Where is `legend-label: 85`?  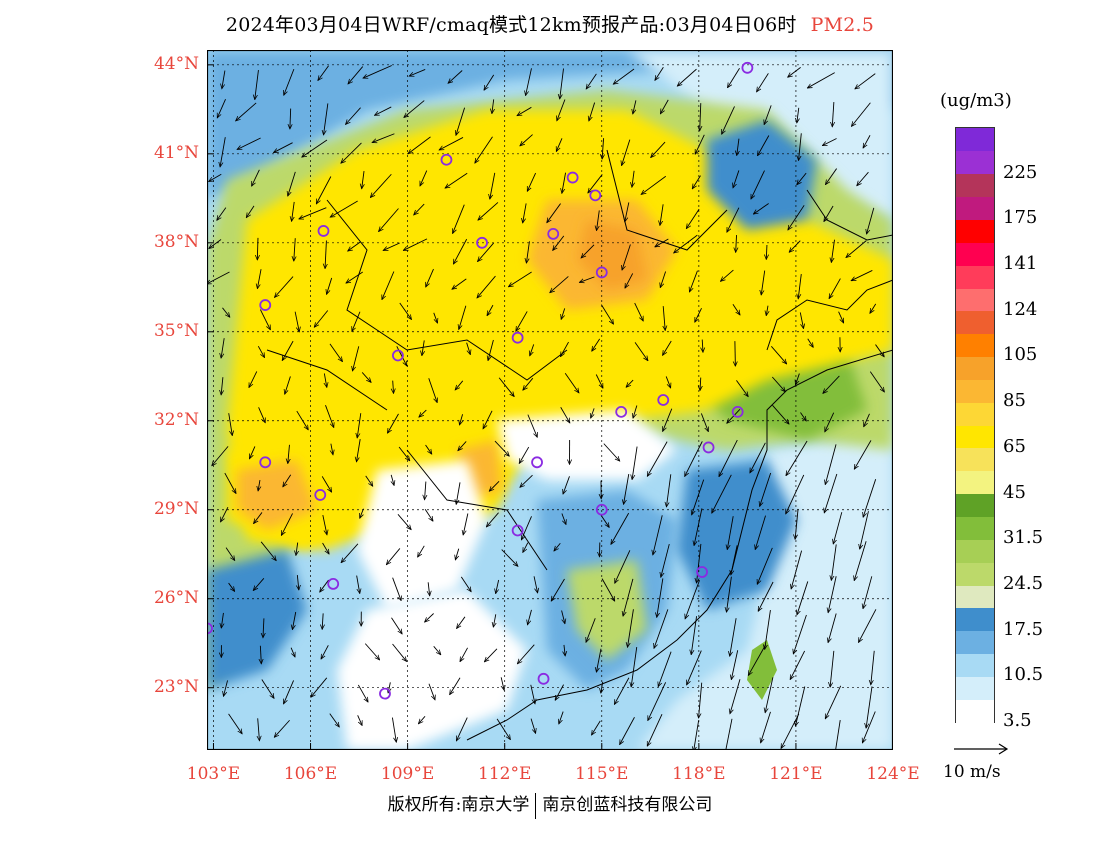
legend-label: 85 is located at coordinates (1014, 401).